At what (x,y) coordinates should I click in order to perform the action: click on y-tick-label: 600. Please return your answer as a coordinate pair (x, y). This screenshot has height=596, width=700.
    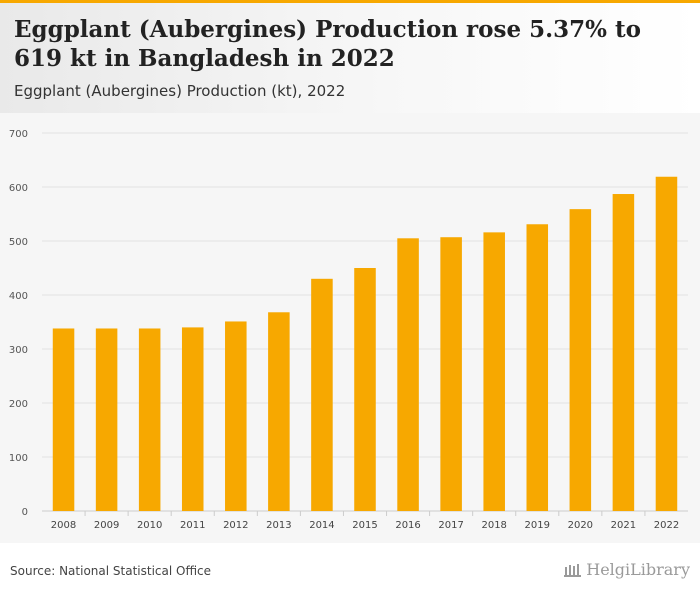
    Looking at the image, I should click on (18, 188).